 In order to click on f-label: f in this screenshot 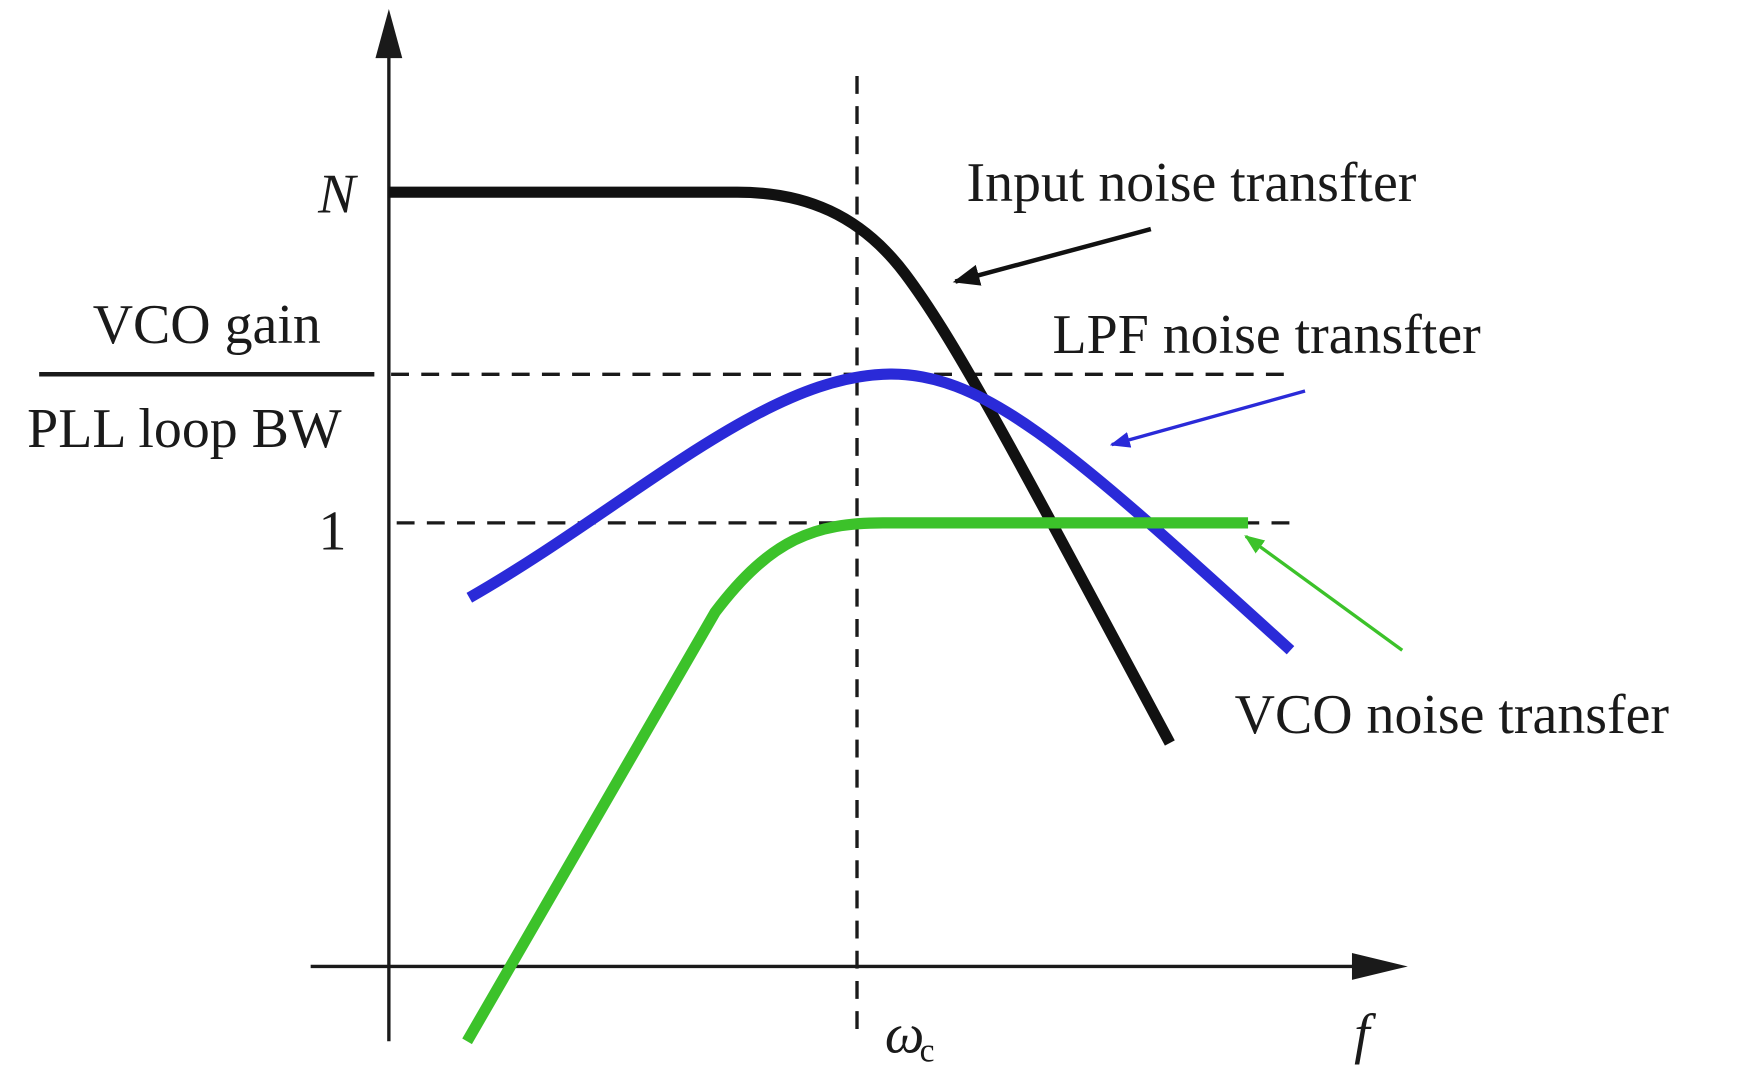, I will do `click(1365, 1034)`.